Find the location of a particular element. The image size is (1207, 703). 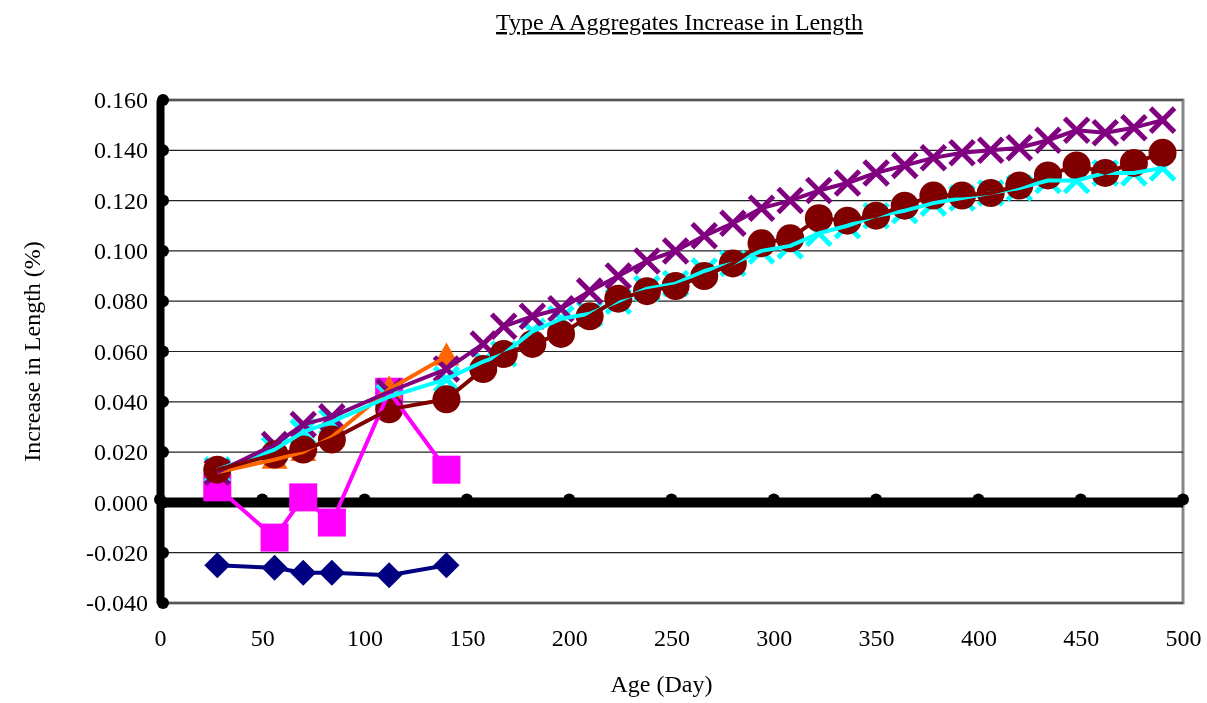

y-tick-label: 0.140 is located at coordinates (121, 150).